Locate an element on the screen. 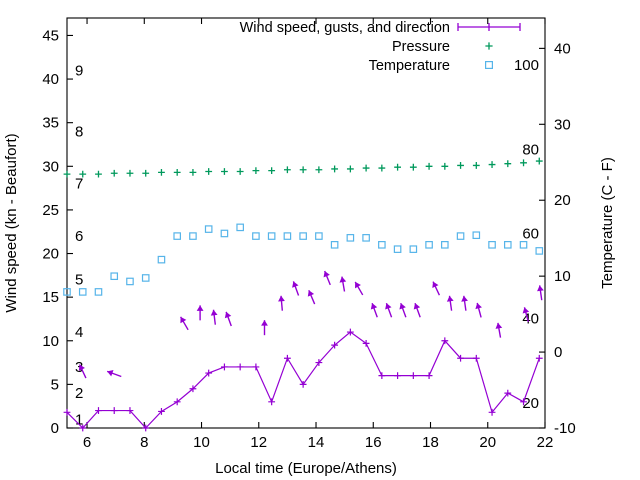 This screenshot has height=480, width=640. x-tick-label: 12 is located at coordinates (258, 442).